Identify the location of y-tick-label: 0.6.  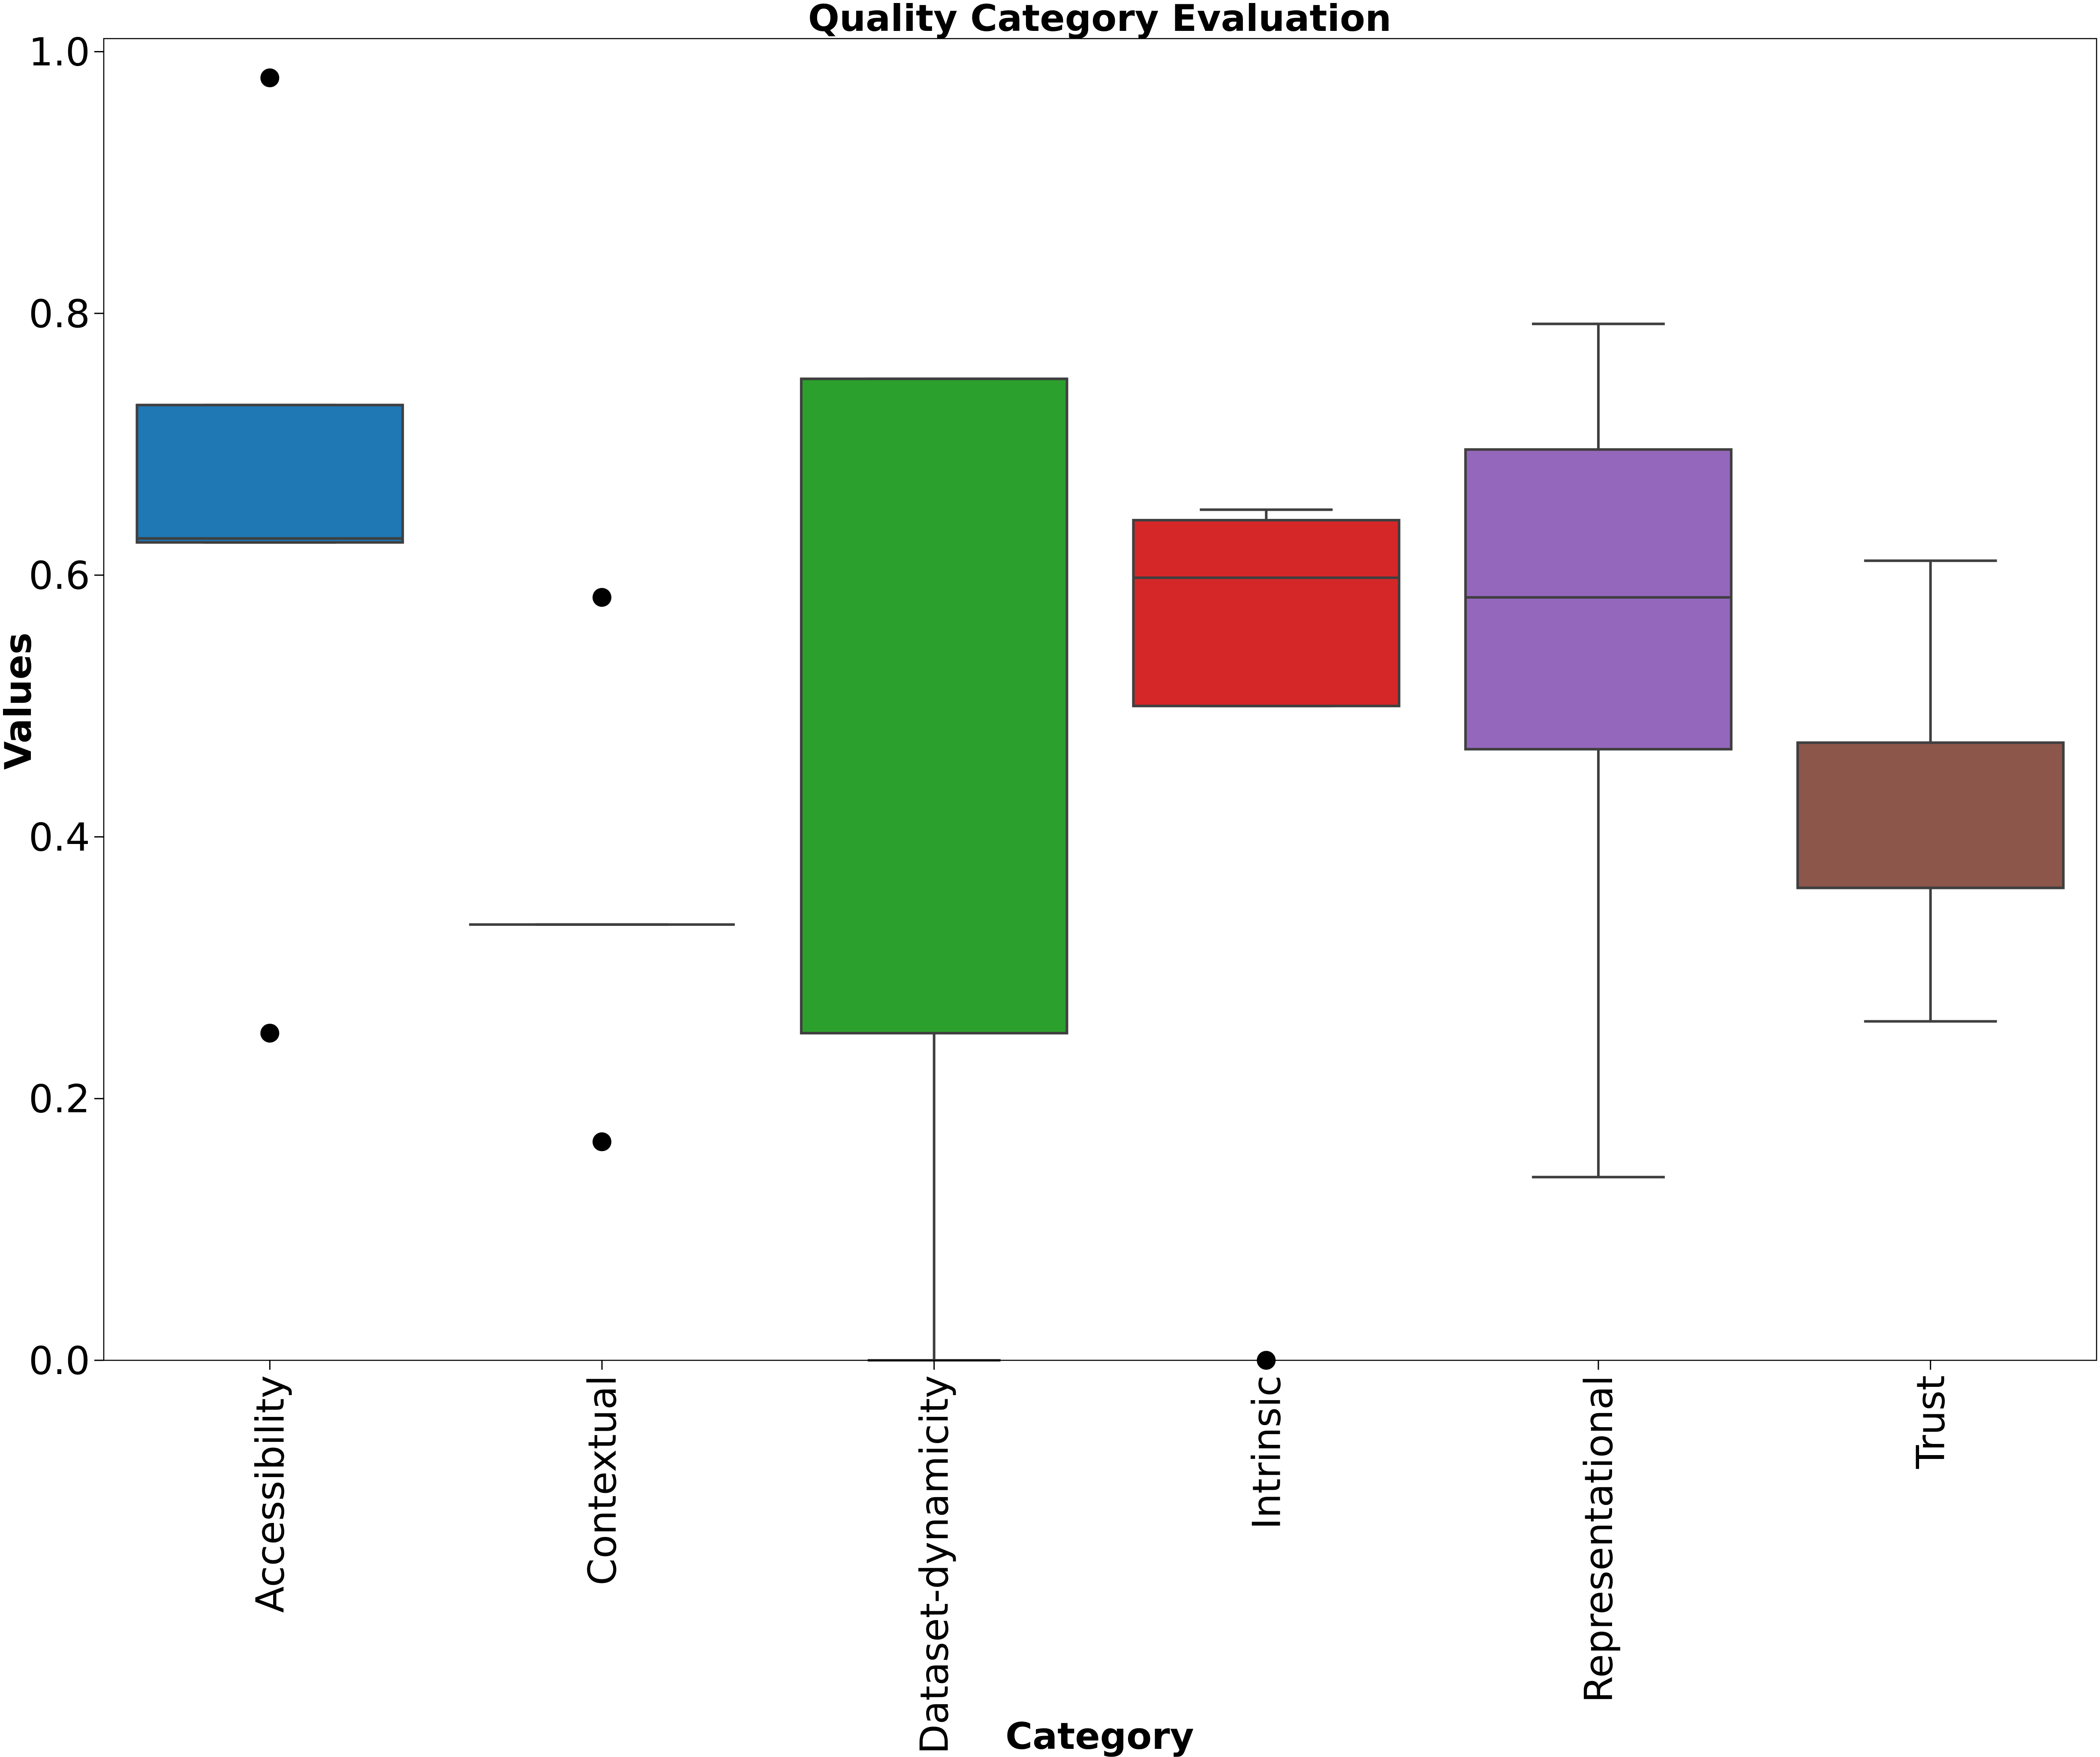
(59, 575).